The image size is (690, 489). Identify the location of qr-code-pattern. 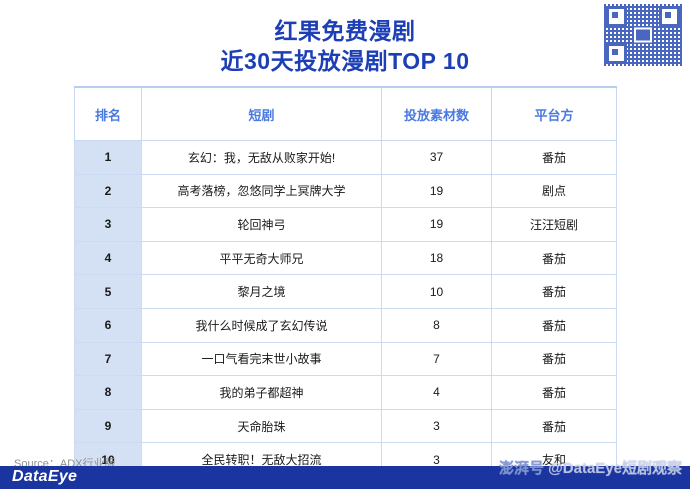
(643, 35).